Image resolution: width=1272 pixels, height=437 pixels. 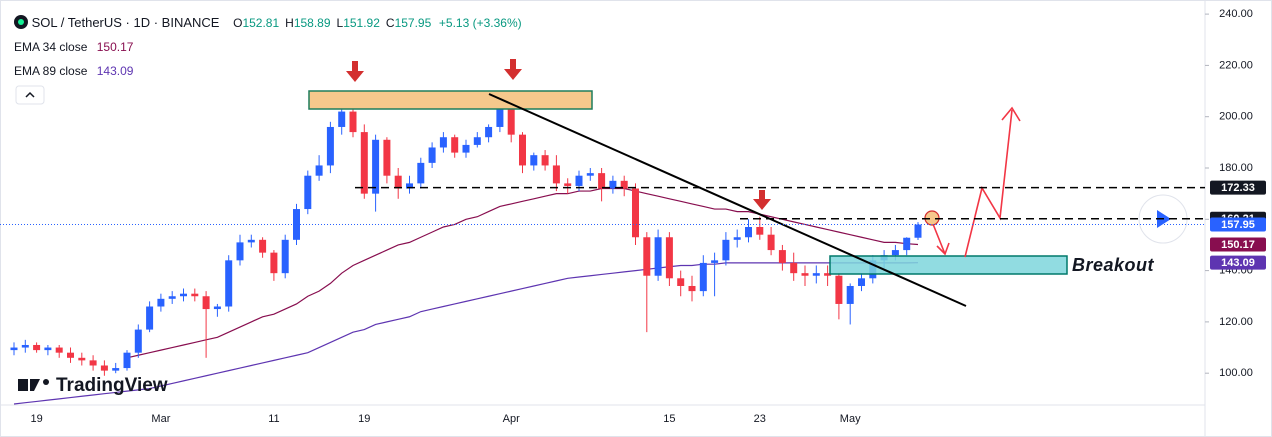 I want to click on x-tick-label: Mar, so click(x=160, y=419).